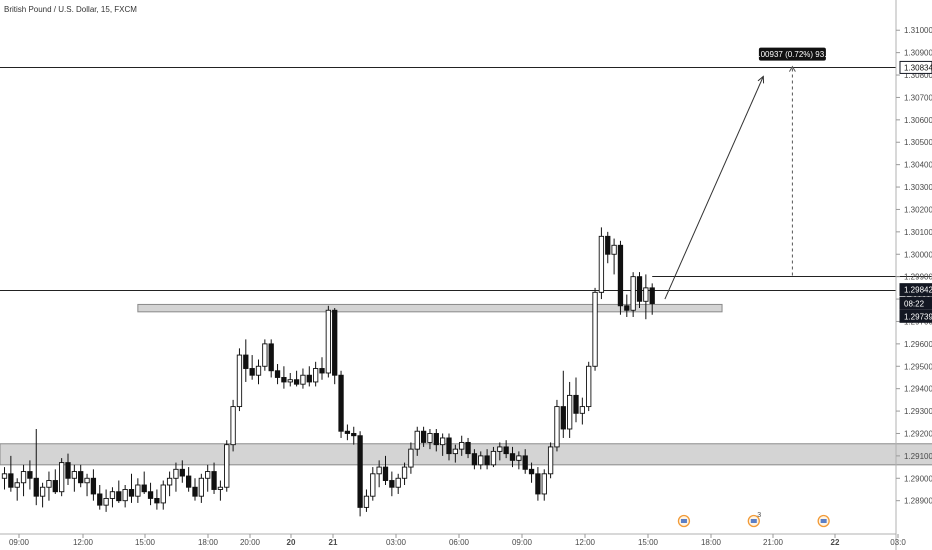  I want to click on x-tick-label: 03:00, so click(396, 542).